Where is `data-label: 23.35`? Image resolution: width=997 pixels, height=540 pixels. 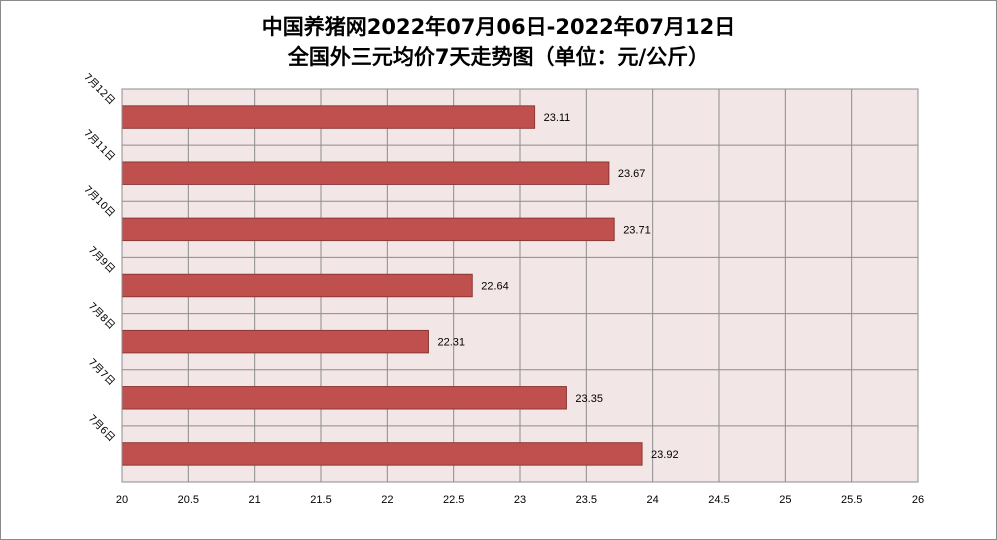 data-label: 23.35 is located at coordinates (589, 399).